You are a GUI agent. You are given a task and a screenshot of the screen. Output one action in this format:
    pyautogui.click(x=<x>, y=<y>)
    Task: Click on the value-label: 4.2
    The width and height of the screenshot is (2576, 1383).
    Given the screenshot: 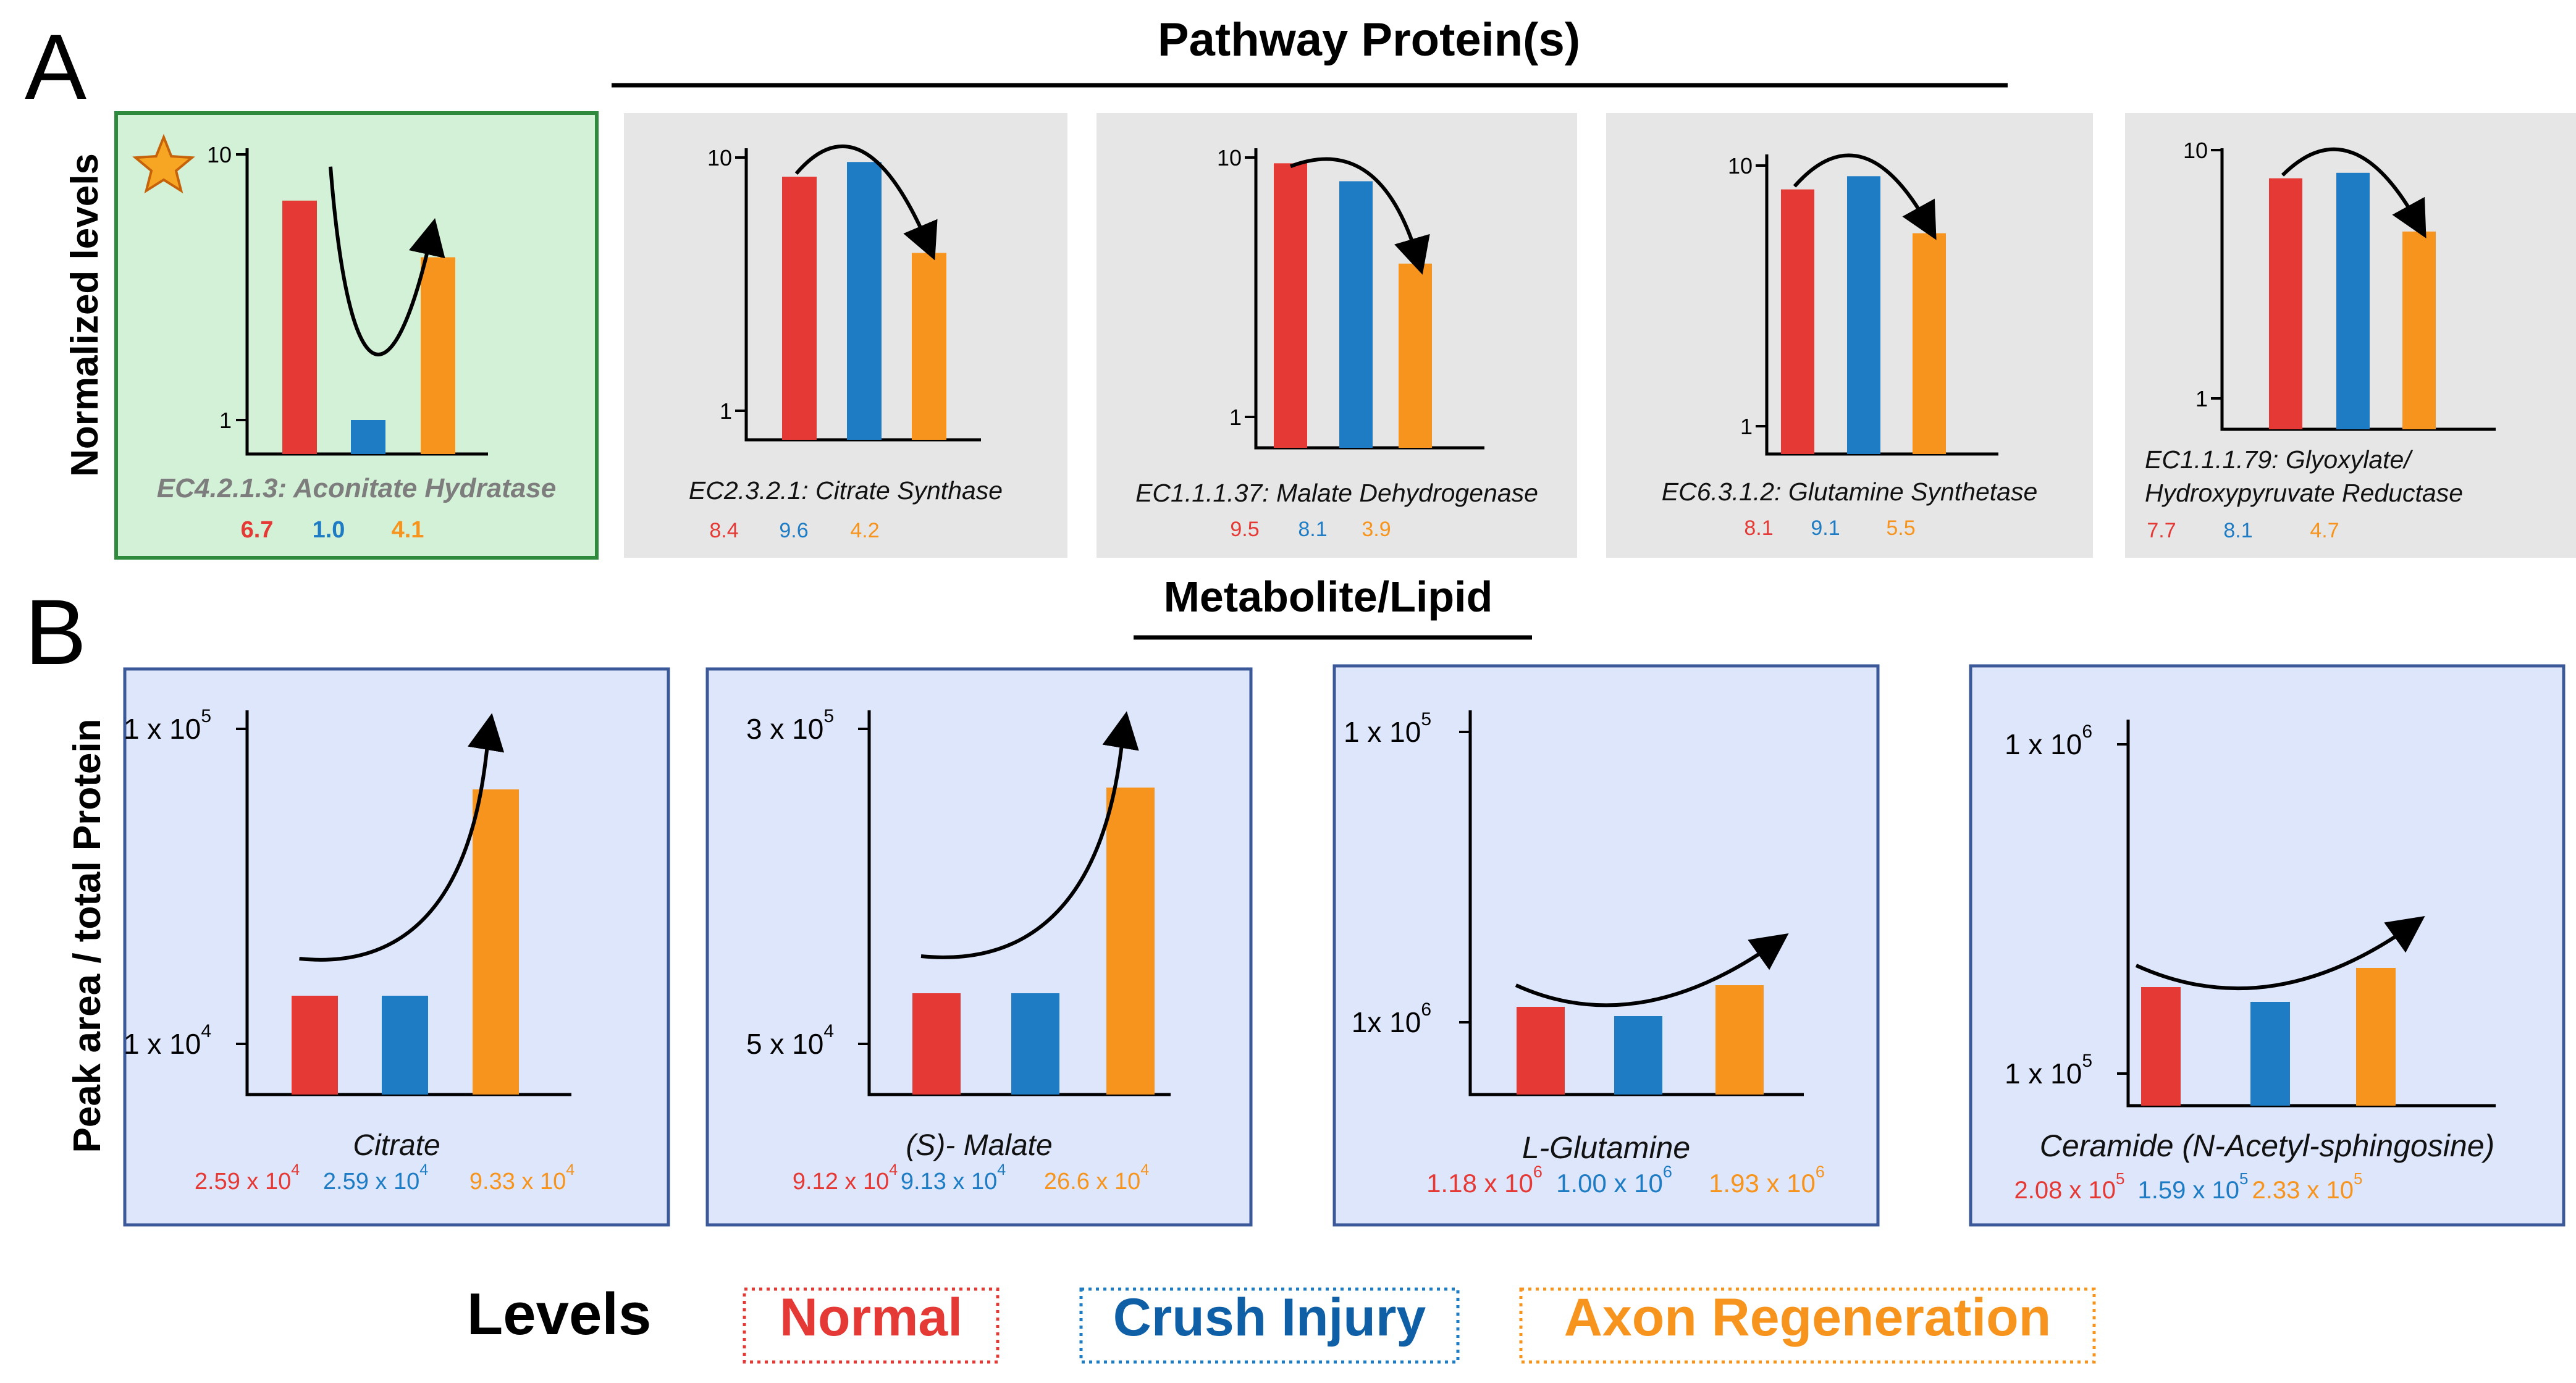 What is the action you would take?
    pyautogui.click(x=864, y=531)
    